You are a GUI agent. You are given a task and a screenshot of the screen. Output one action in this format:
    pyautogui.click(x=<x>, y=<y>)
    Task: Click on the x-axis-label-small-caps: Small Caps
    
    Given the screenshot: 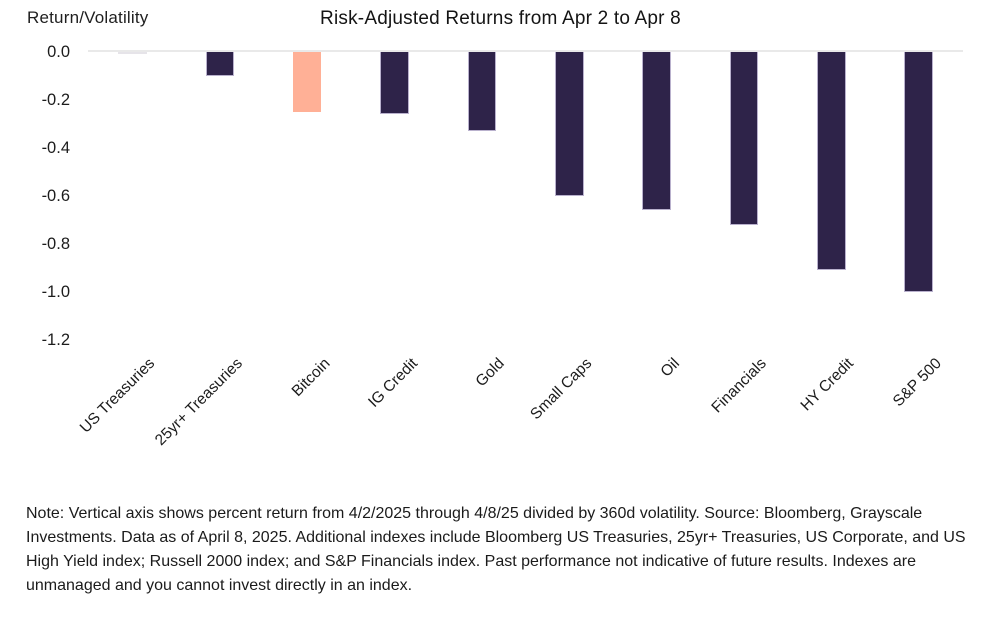 What is the action you would take?
    pyautogui.click(x=561, y=389)
    